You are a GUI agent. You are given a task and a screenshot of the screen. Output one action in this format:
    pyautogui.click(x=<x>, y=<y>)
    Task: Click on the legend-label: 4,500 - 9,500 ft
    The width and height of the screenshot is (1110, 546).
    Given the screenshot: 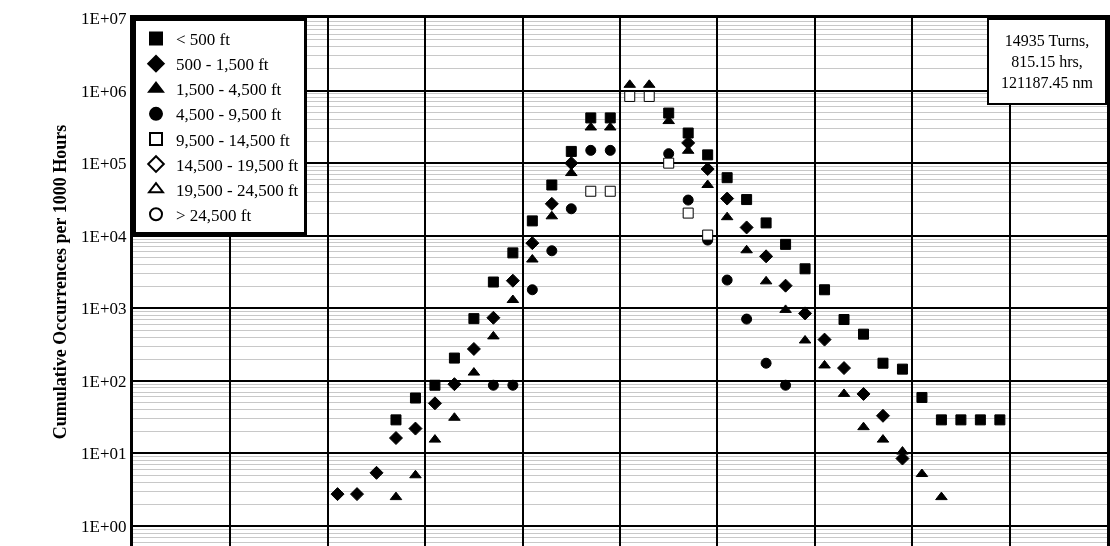 What is the action you would take?
    pyautogui.click(x=229, y=115)
    